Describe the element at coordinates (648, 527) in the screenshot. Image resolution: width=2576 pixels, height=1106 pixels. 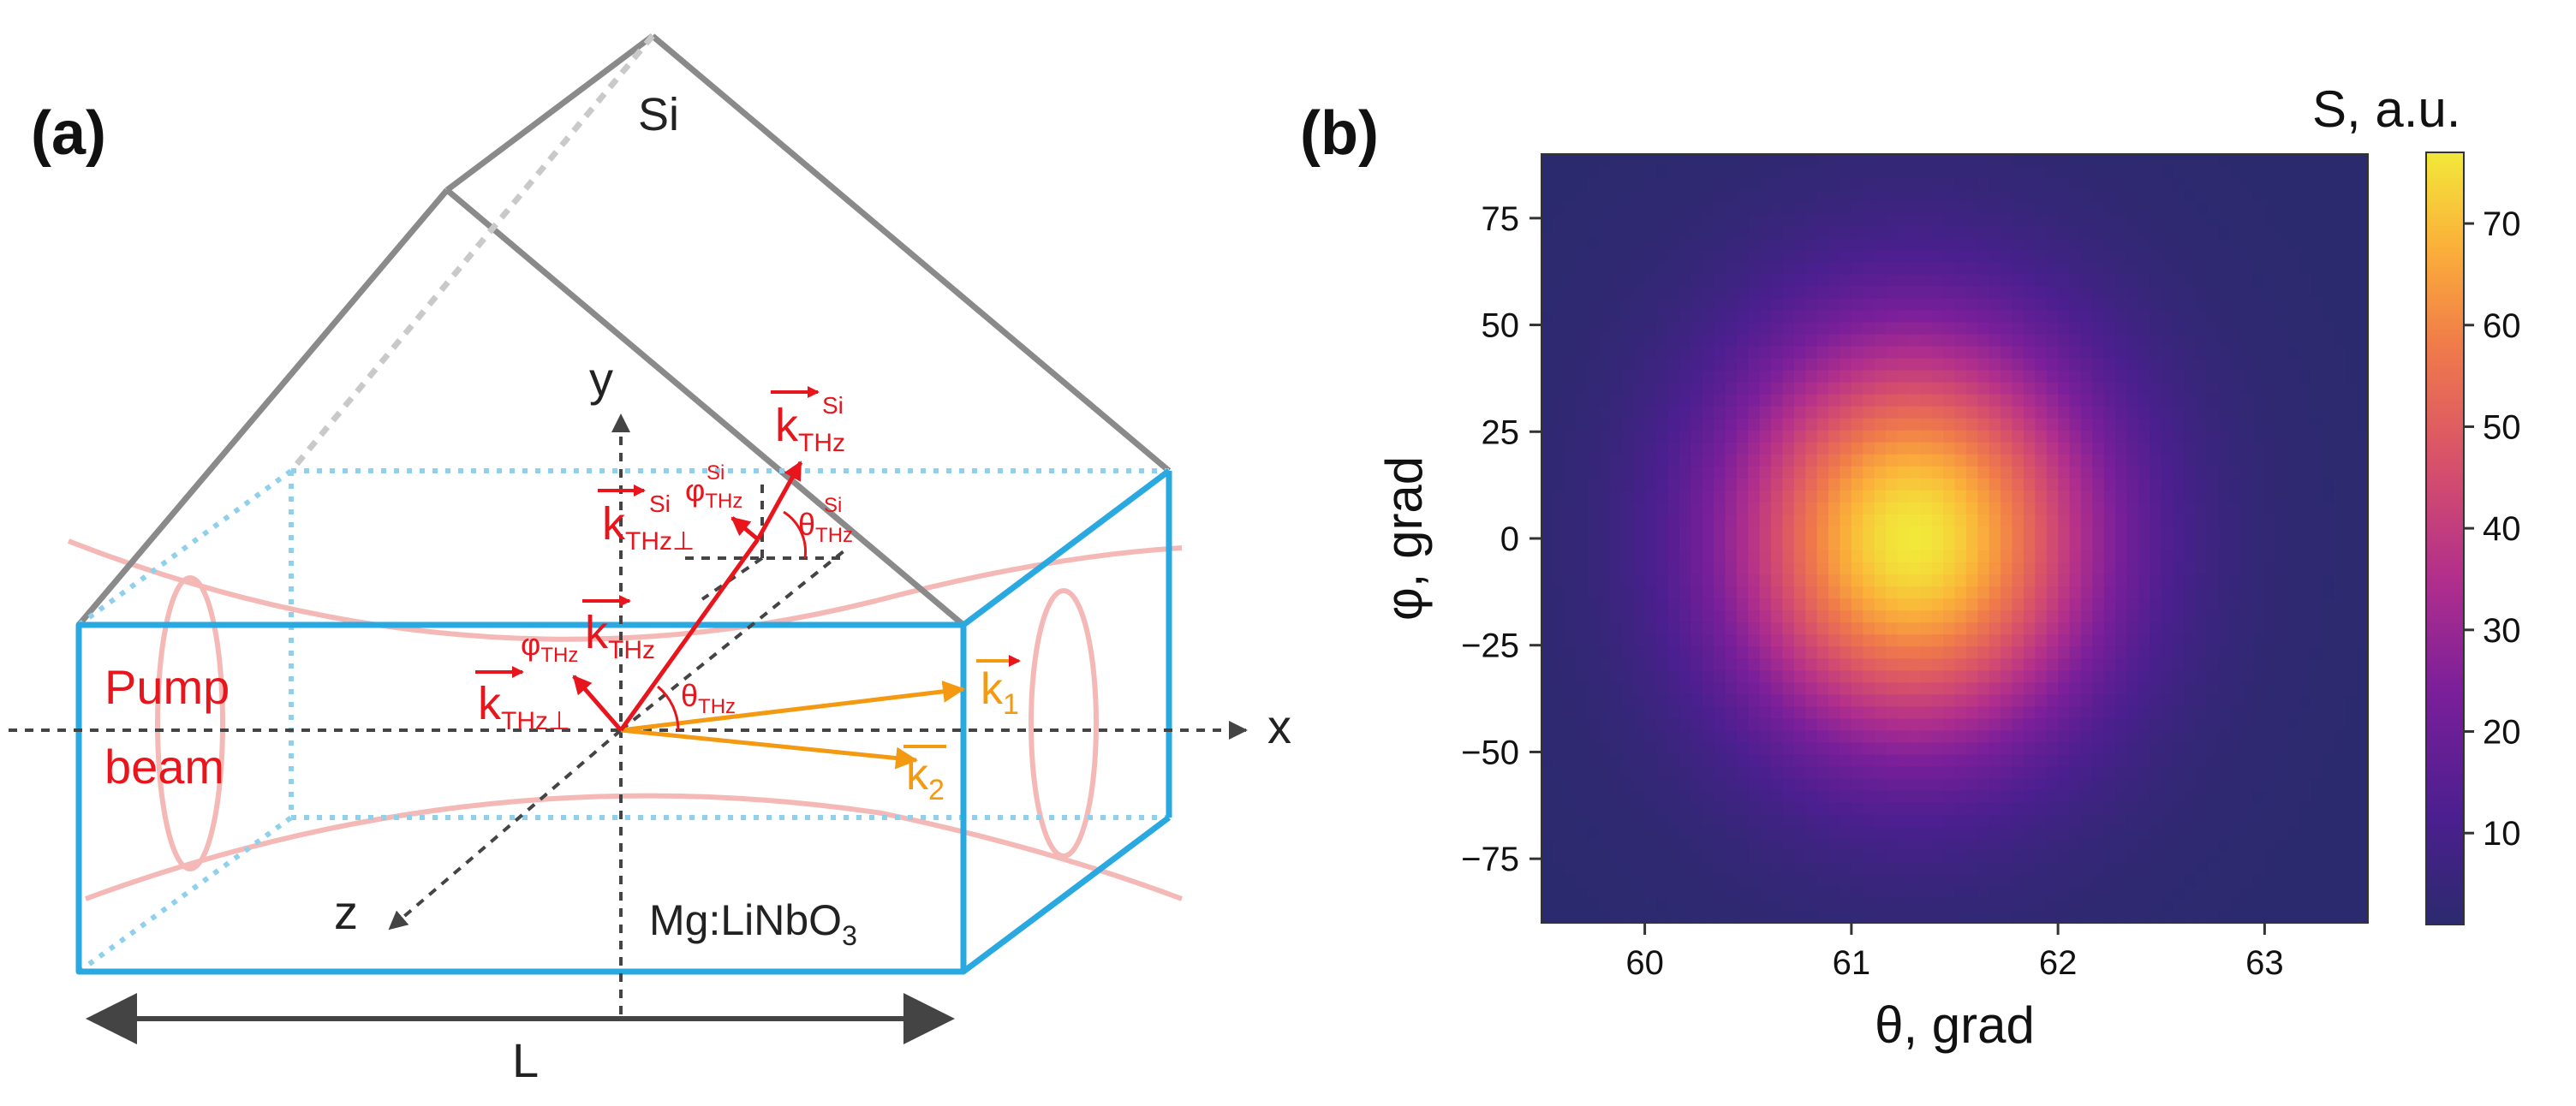
I see `k-thz-si-perp-text: kTHz⊥` at that location.